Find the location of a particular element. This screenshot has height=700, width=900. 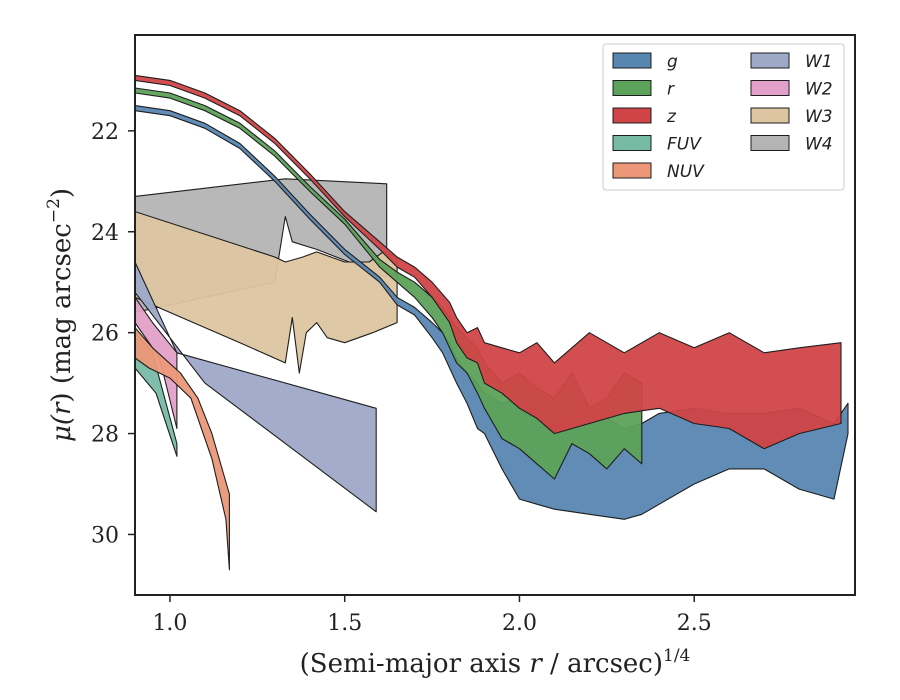

band-nuv is located at coordinates (182, 449).